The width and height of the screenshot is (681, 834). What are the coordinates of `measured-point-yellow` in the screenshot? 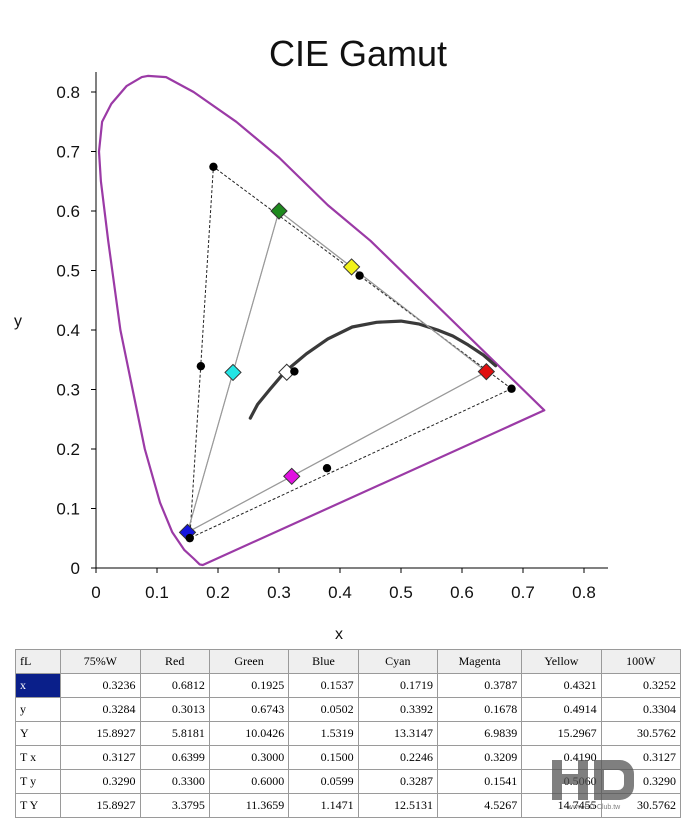 It's located at (359, 275).